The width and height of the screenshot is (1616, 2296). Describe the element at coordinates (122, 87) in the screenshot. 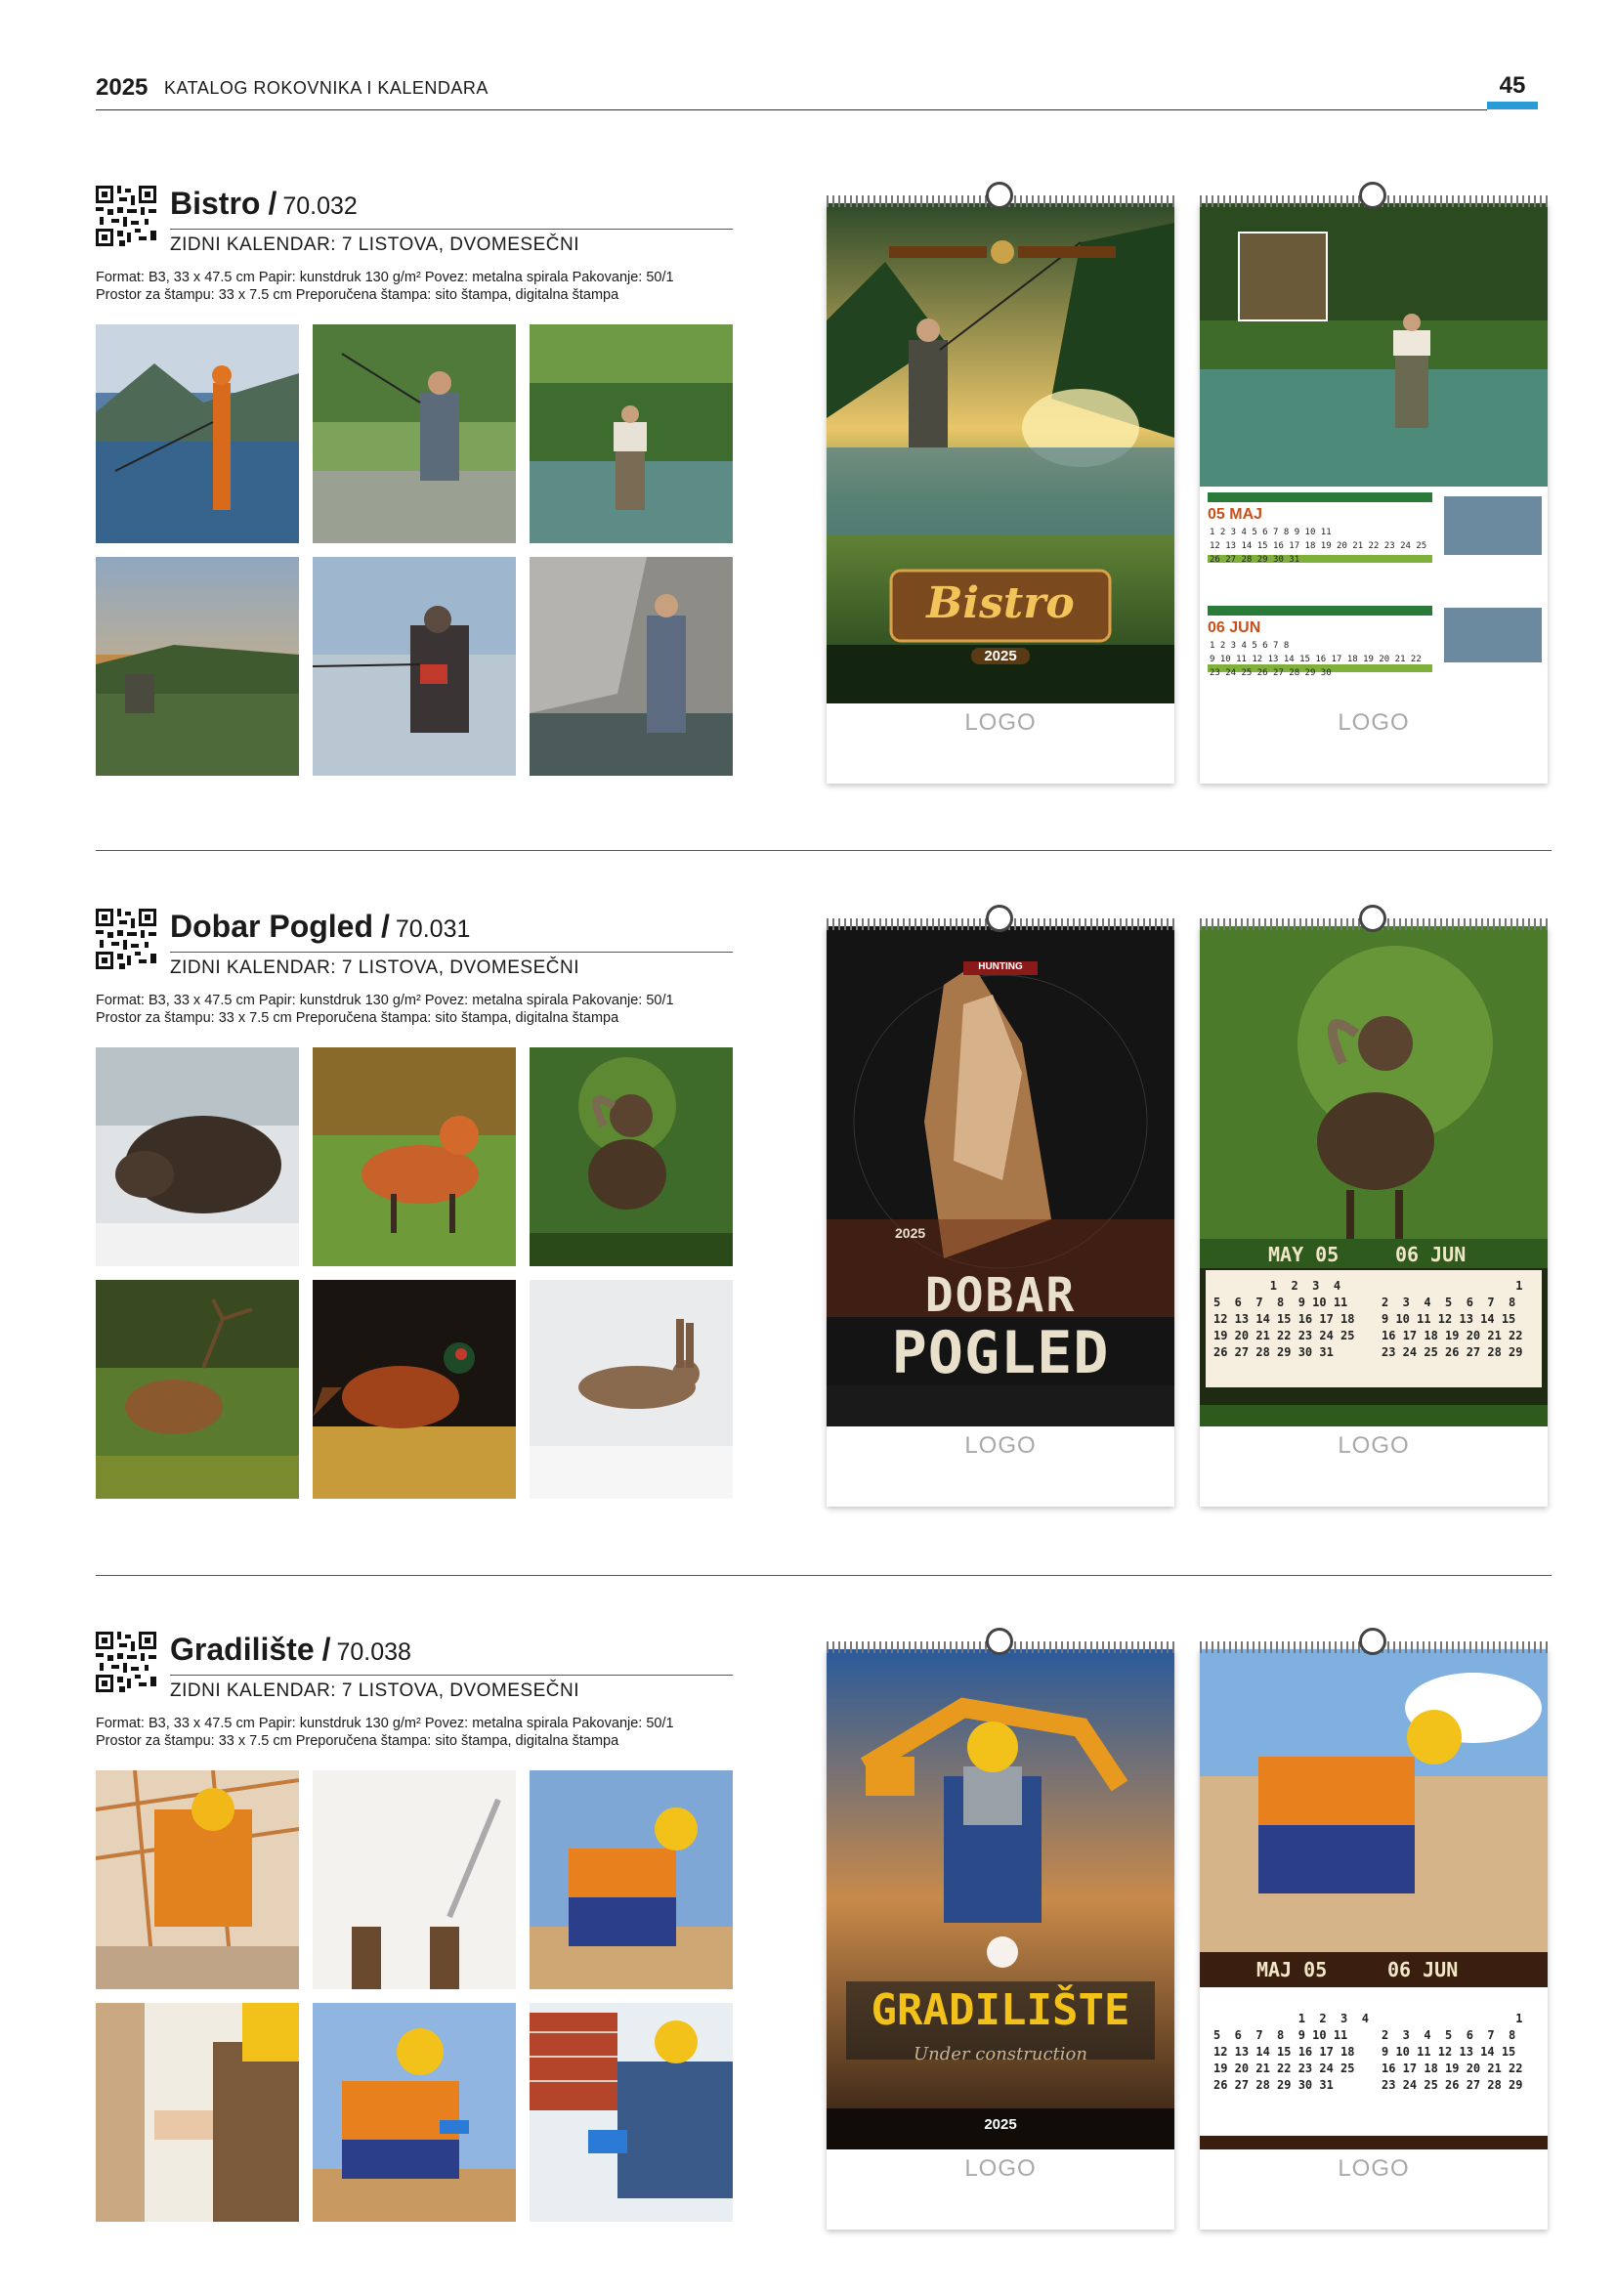

I see `header-year: 2025` at that location.